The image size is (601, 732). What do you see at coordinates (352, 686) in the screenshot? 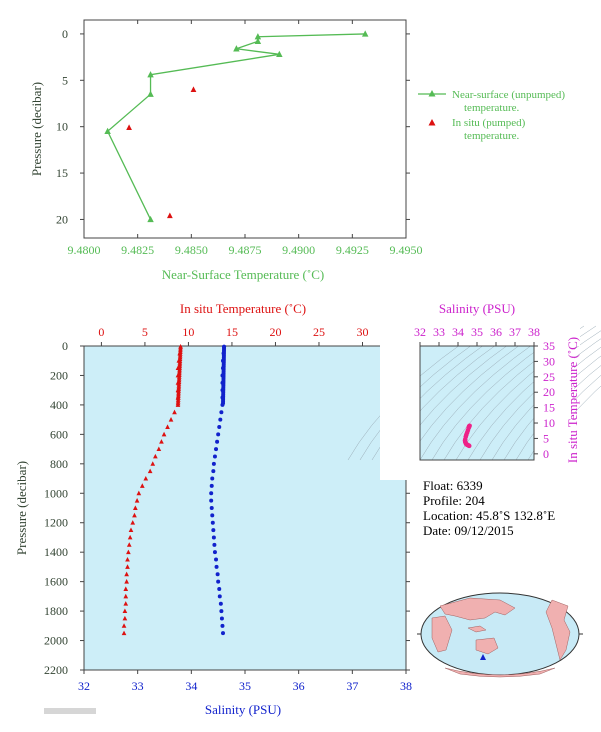
I see `salinity-tick-label: 37` at bounding box center [352, 686].